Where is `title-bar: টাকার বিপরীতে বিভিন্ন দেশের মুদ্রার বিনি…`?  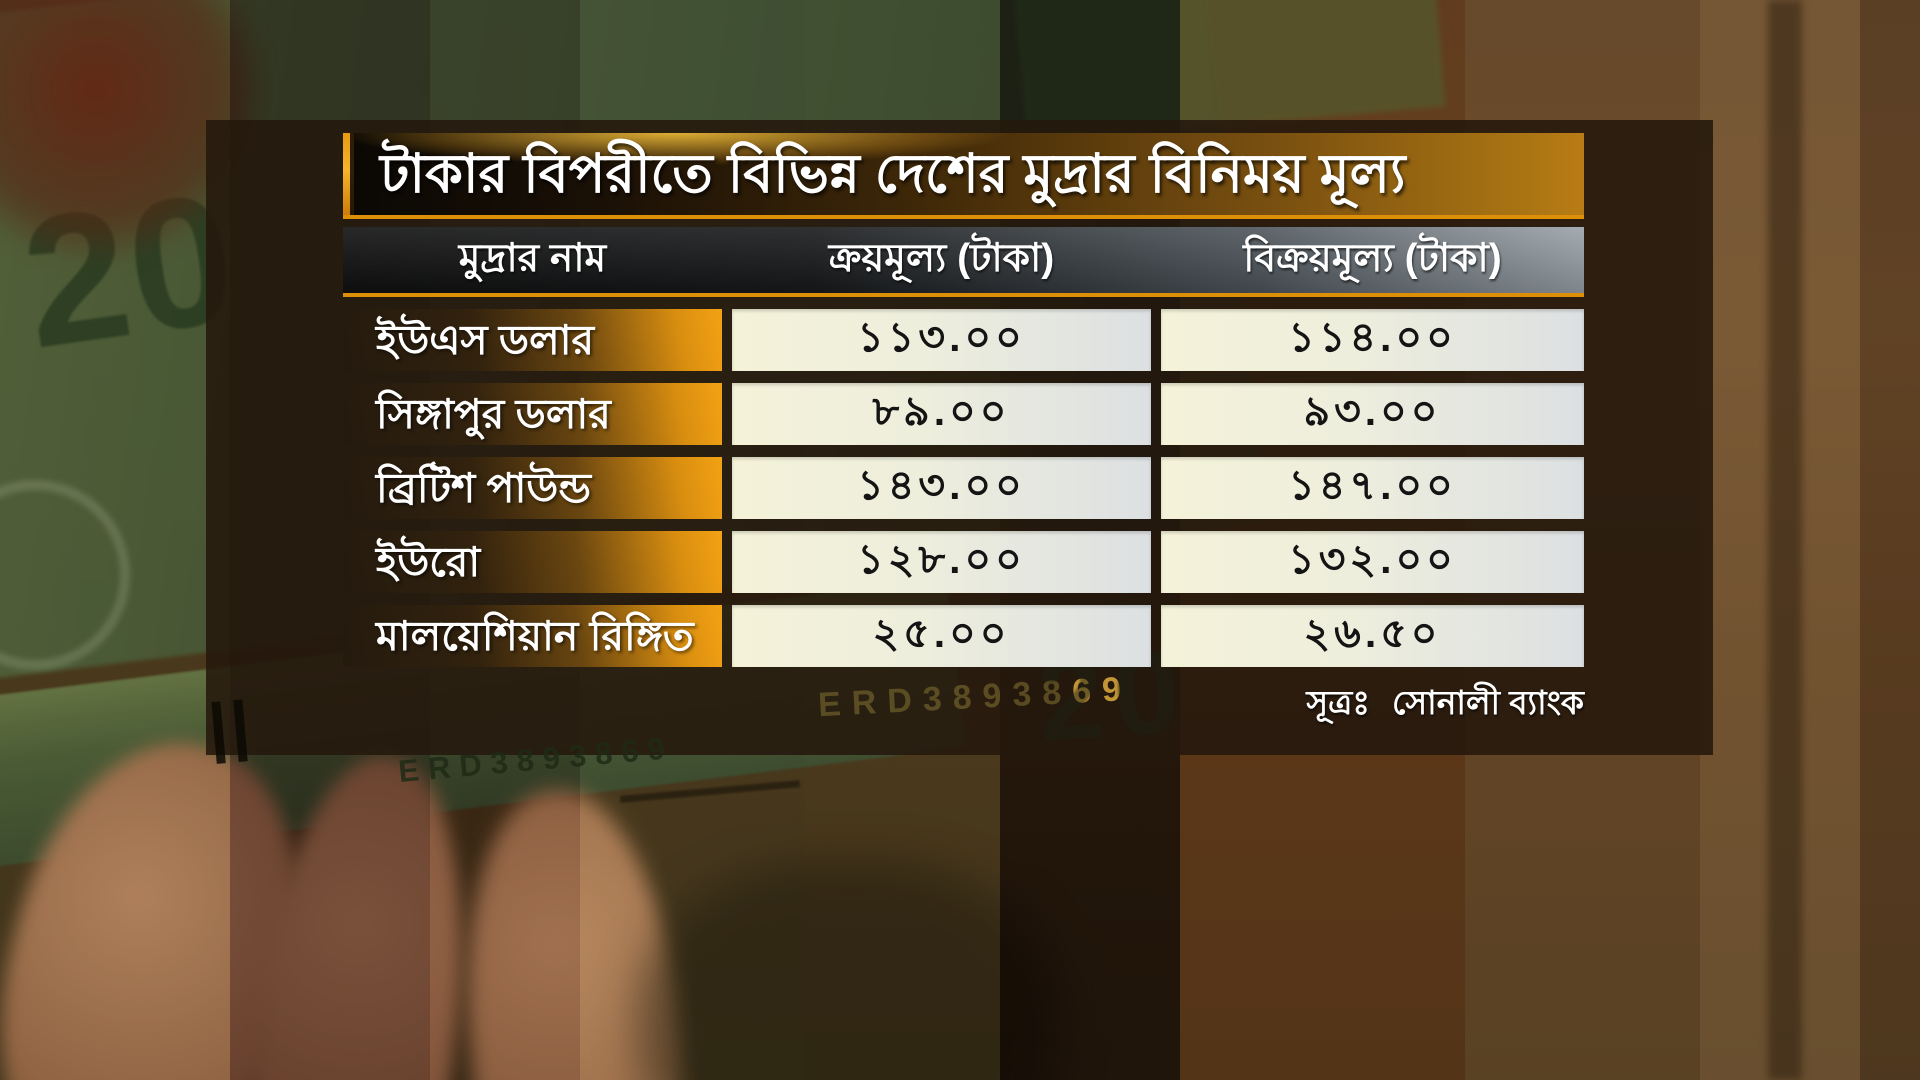
title-bar: টাকার বিপরীতে বিভিন্ন দেশের মুদ্রার বিনি… is located at coordinates (963, 176).